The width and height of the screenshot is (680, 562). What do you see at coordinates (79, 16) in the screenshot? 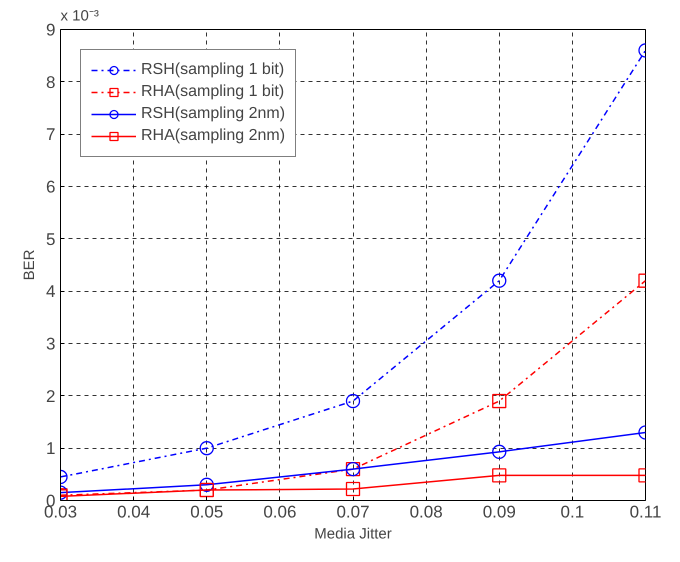
I see `text: x 10⁻³` at bounding box center [79, 16].